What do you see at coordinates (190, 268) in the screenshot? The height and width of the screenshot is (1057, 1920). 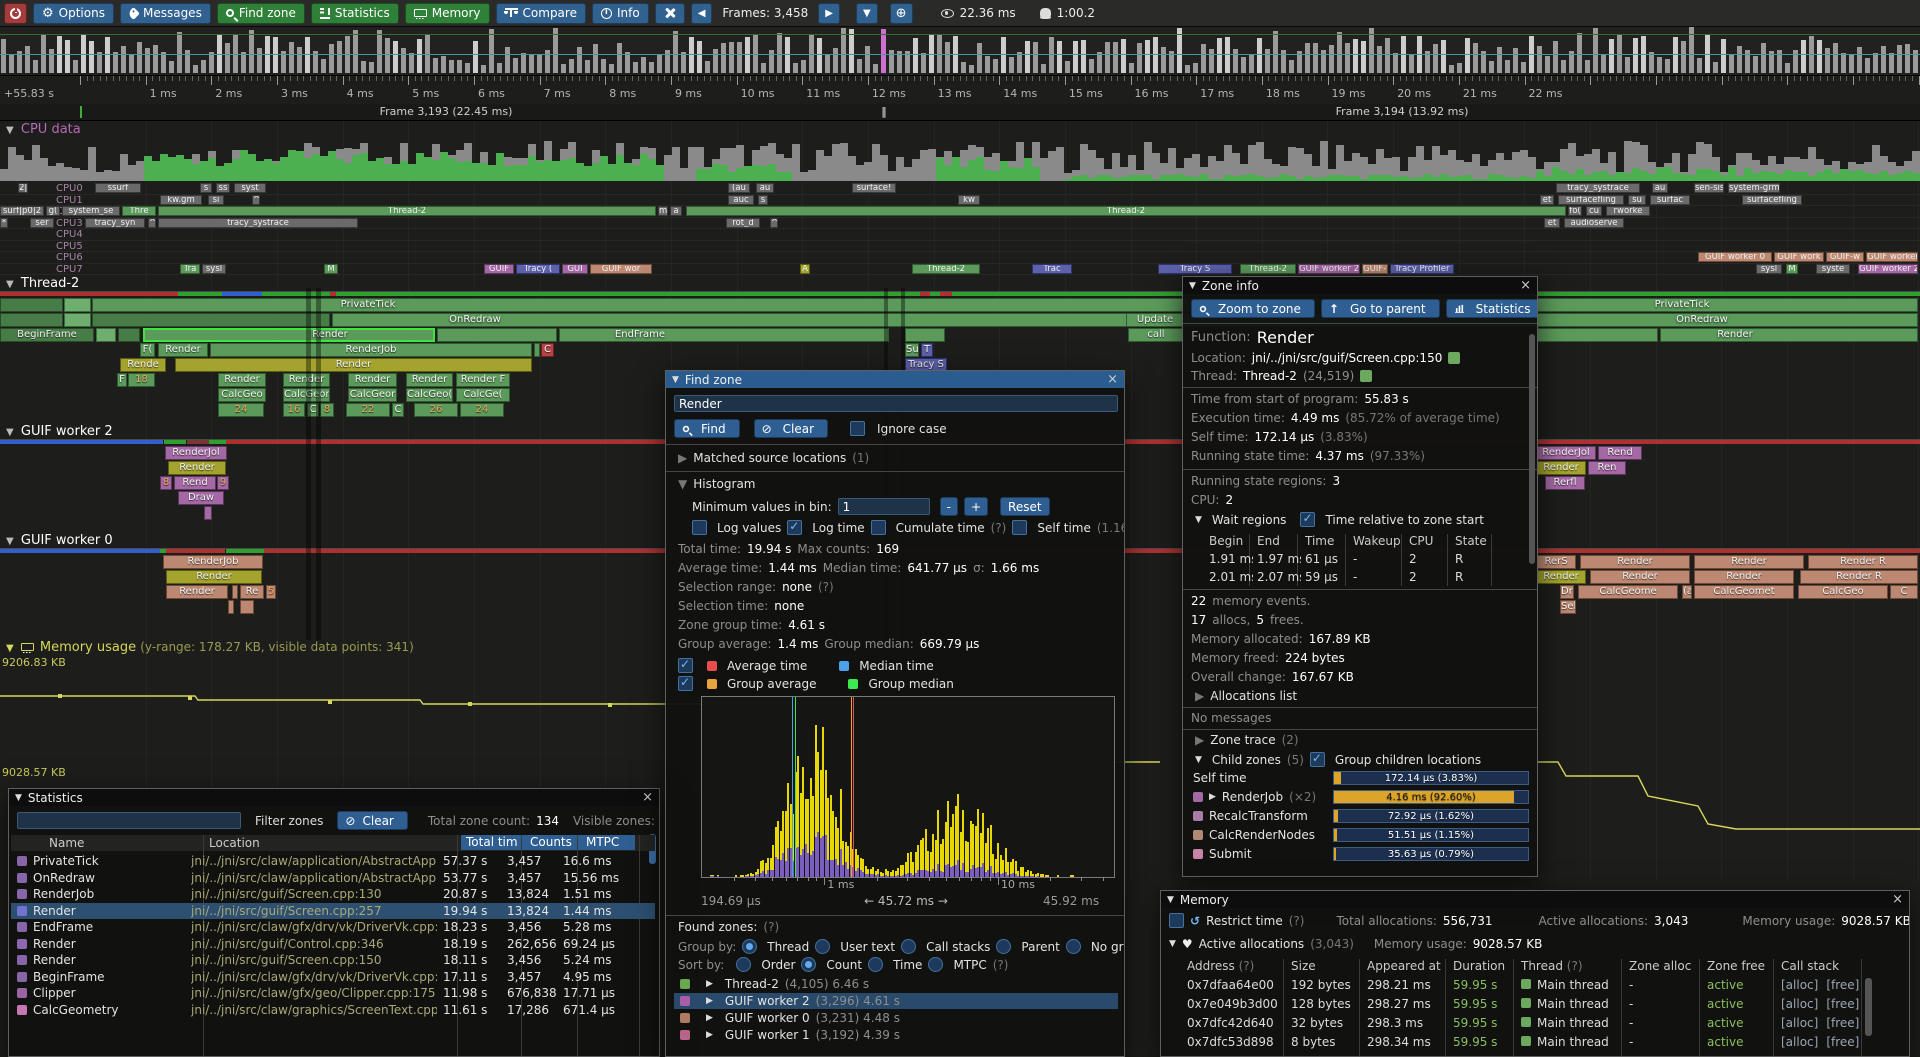 I see `cpu-chip: Tra` at bounding box center [190, 268].